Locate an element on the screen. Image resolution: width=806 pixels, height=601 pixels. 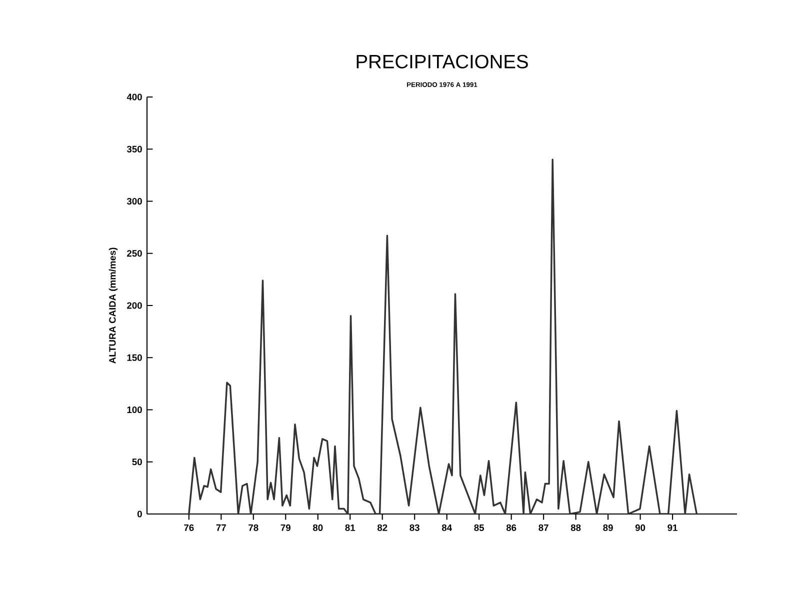
x-tick-label: 83 is located at coordinates (415, 528).